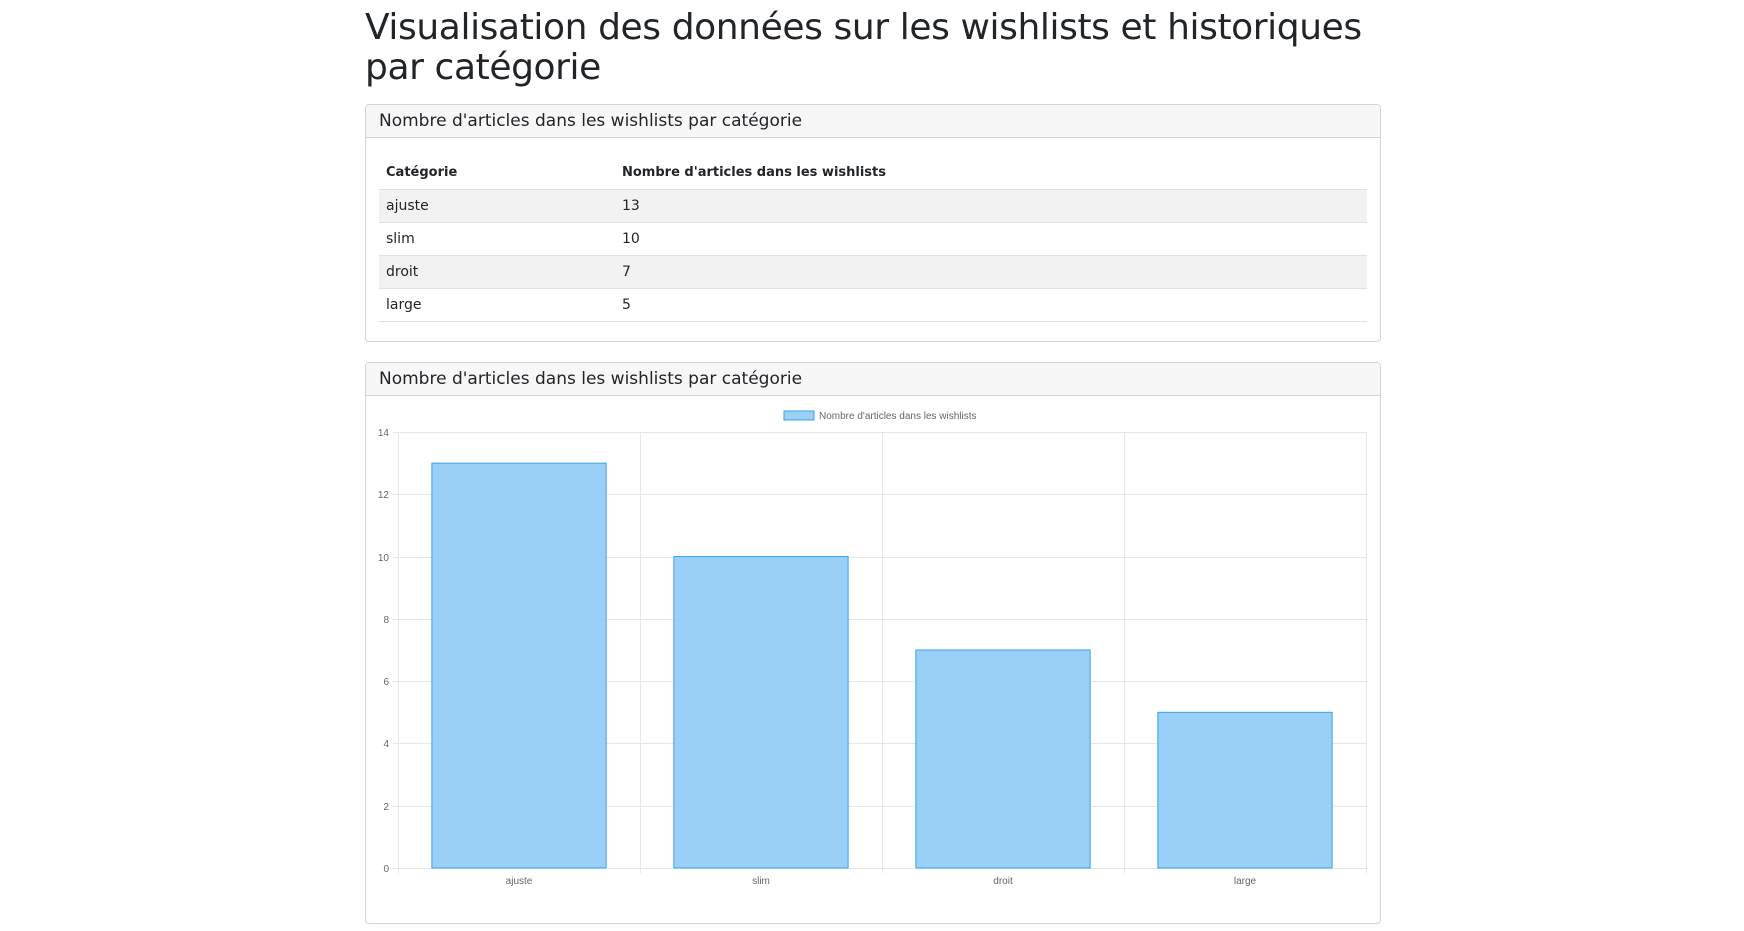 This screenshot has width=1744, height=931. What do you see at coordinates (754, 172) in the screenshot?
I see `column-header-count: Nombre d'articles dans les wishlists` at bounding box center [754, 172].